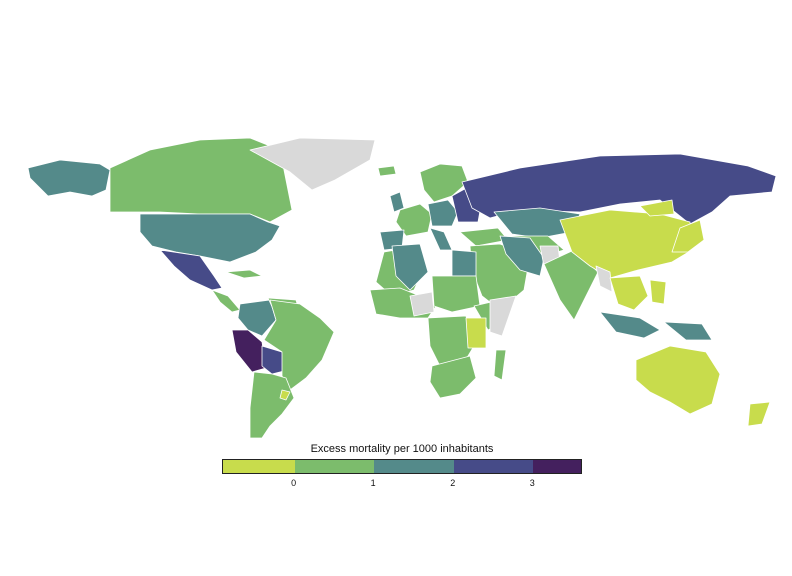 The image size is (792, 576). I want to click on legend-title: Excess mortality per 1000 inhabitants, so click(402, 449).